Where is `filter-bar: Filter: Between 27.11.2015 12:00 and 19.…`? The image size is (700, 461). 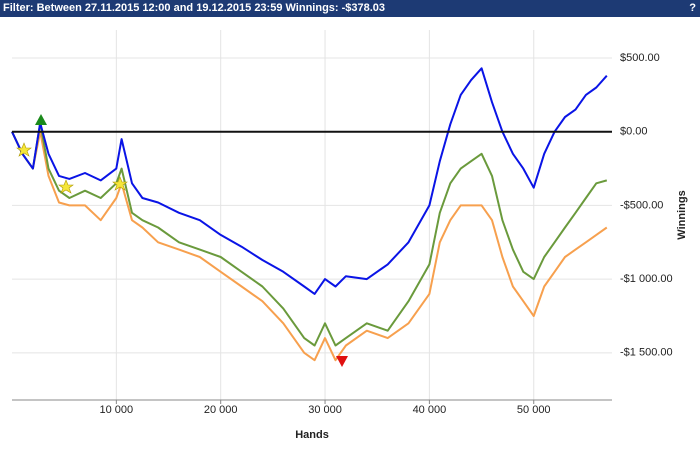
filter-bar: Filter: Between 27.11.2015 12:00 and 19.… is located at coordinates (350, 8).